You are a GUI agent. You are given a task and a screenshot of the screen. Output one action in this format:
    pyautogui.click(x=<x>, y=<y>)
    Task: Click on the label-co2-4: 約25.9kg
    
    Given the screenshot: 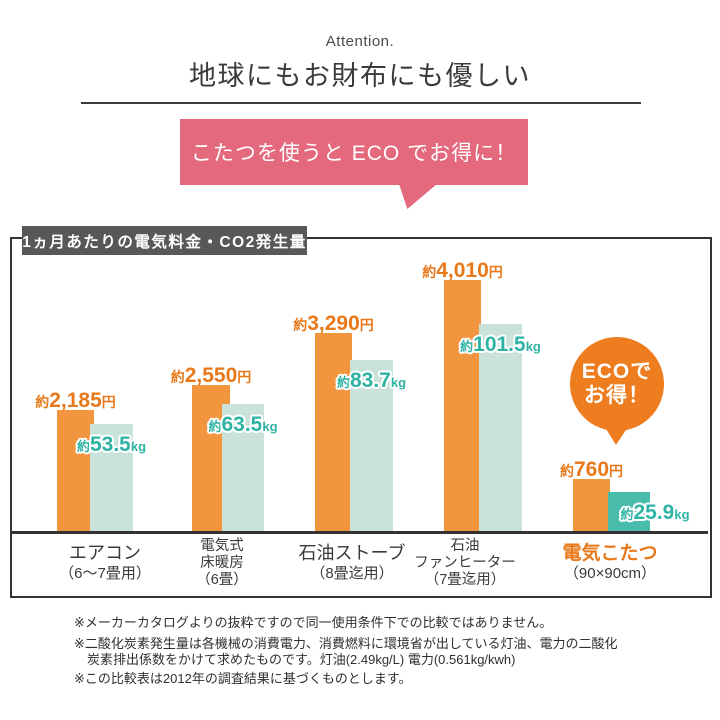 What is the action you would take?
    pyautogui.click(x=654, y=513)
    